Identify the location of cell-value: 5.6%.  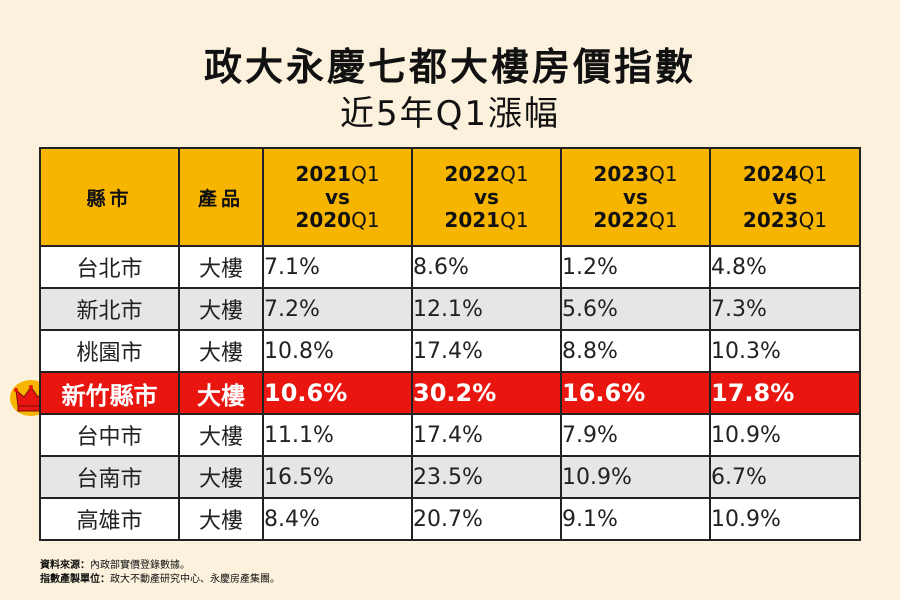
(635, 309).